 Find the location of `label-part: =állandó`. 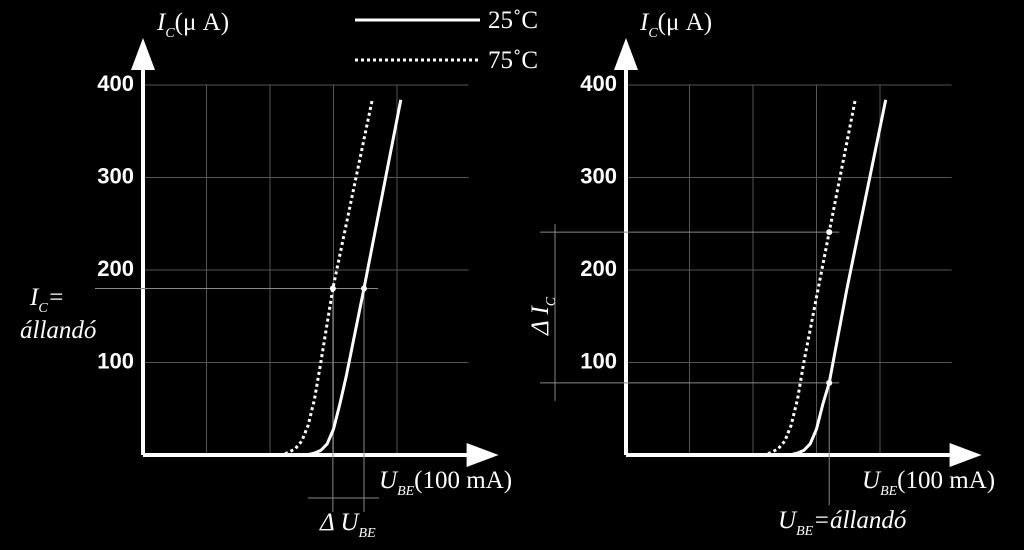

label-part: =állandó is located at coordinates (860, 520).